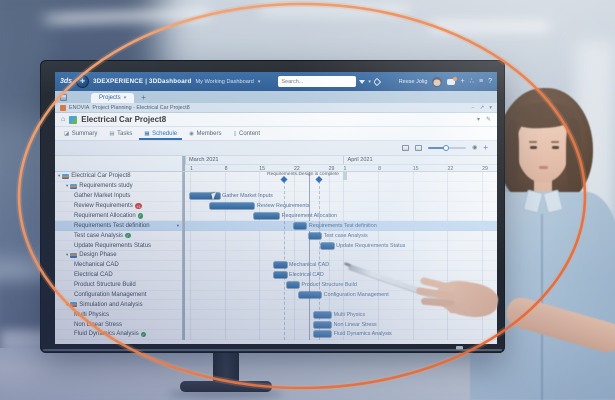 The width and height of the screenshot is (615, 400). I want to click on tree-row-requirements-test-definition: Requirements Test definition ▾, so click(118, 226).